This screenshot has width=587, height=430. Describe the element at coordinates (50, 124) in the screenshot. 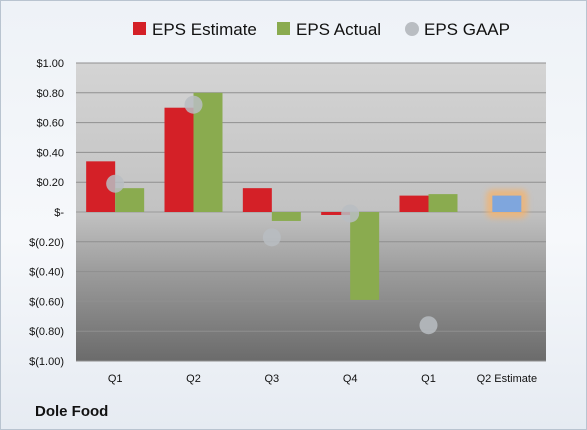

I see `y-tick-label: $0.60` at that location.